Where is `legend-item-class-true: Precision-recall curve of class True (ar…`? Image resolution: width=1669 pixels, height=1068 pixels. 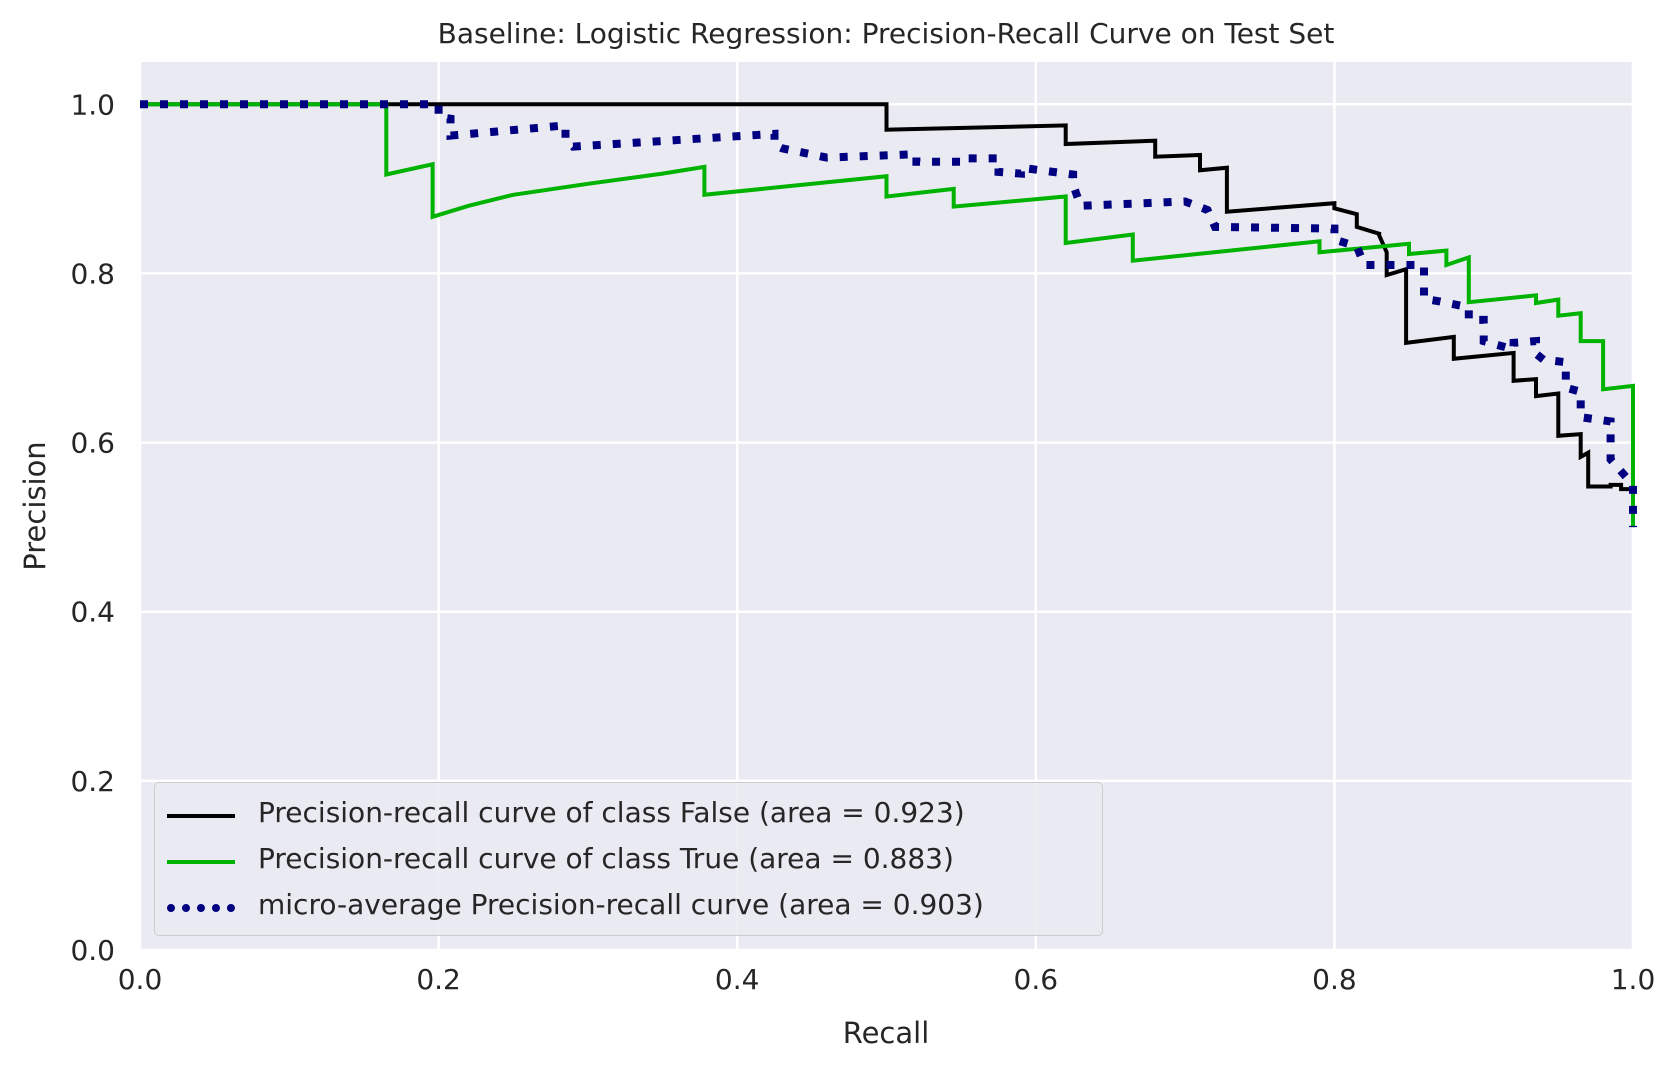
legend-item-class-true: Precision-recall curve of class True (ar… is located at coordinates (628, 862).